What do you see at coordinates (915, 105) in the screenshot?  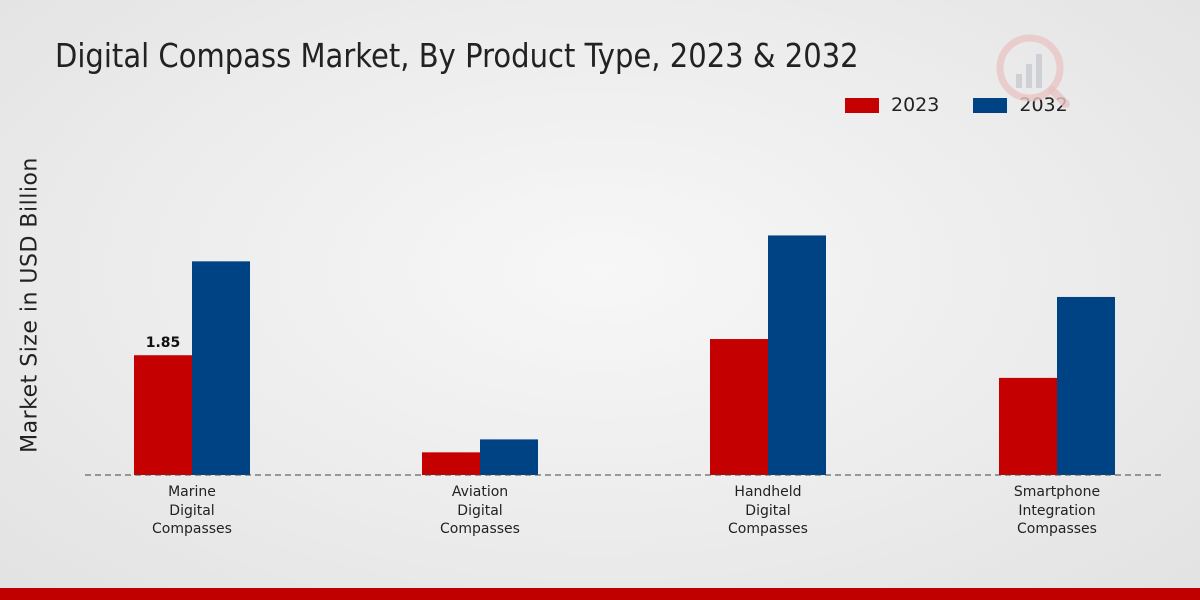 I see `legend-label-2023: 2023` at bounding box center [915, 105].